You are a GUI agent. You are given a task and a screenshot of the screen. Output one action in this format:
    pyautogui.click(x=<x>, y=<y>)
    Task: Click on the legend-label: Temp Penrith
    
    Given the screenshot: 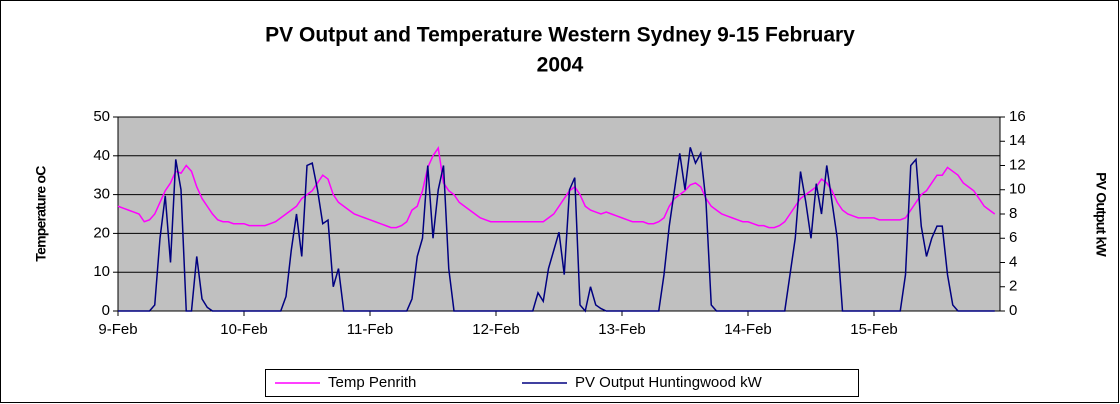 What is the action you would take?
    pyautogui.click(x=372, y=382)
    